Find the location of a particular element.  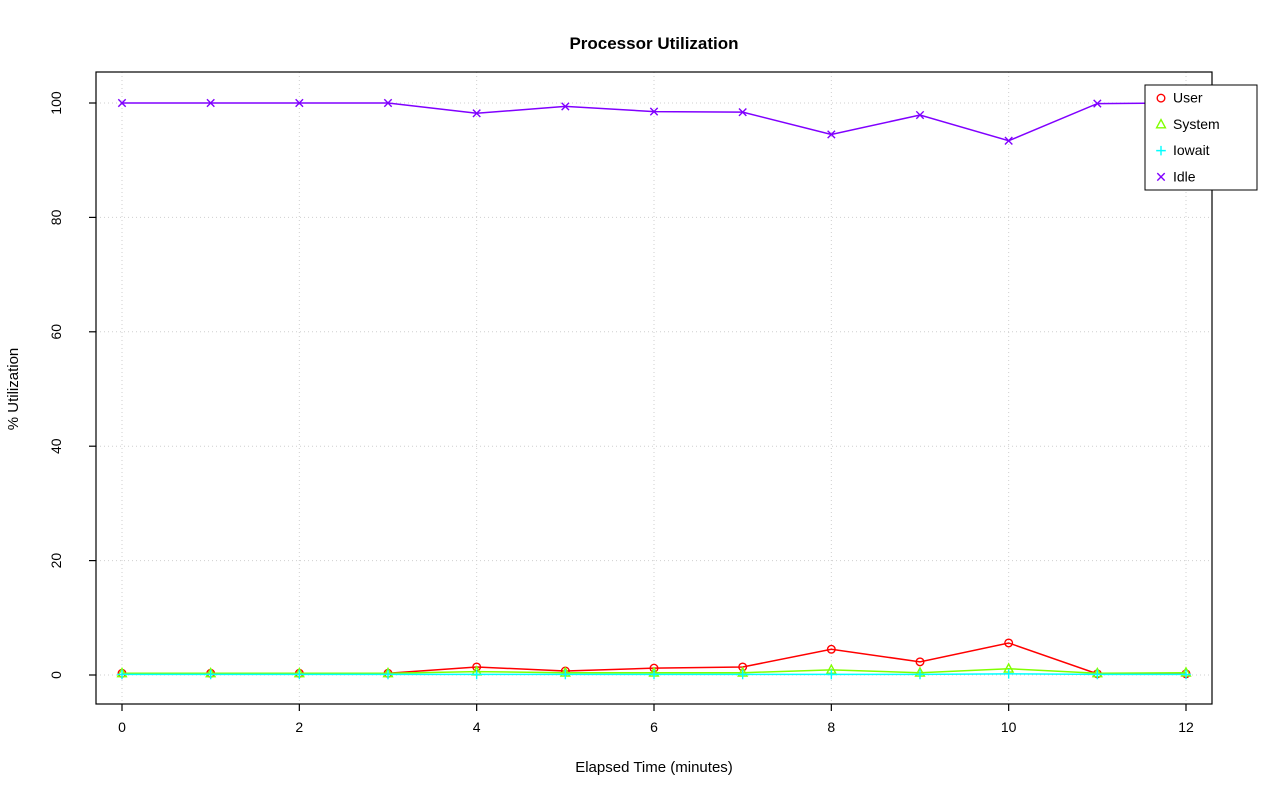

legend-label: System is located at coordinates (1196, 124).